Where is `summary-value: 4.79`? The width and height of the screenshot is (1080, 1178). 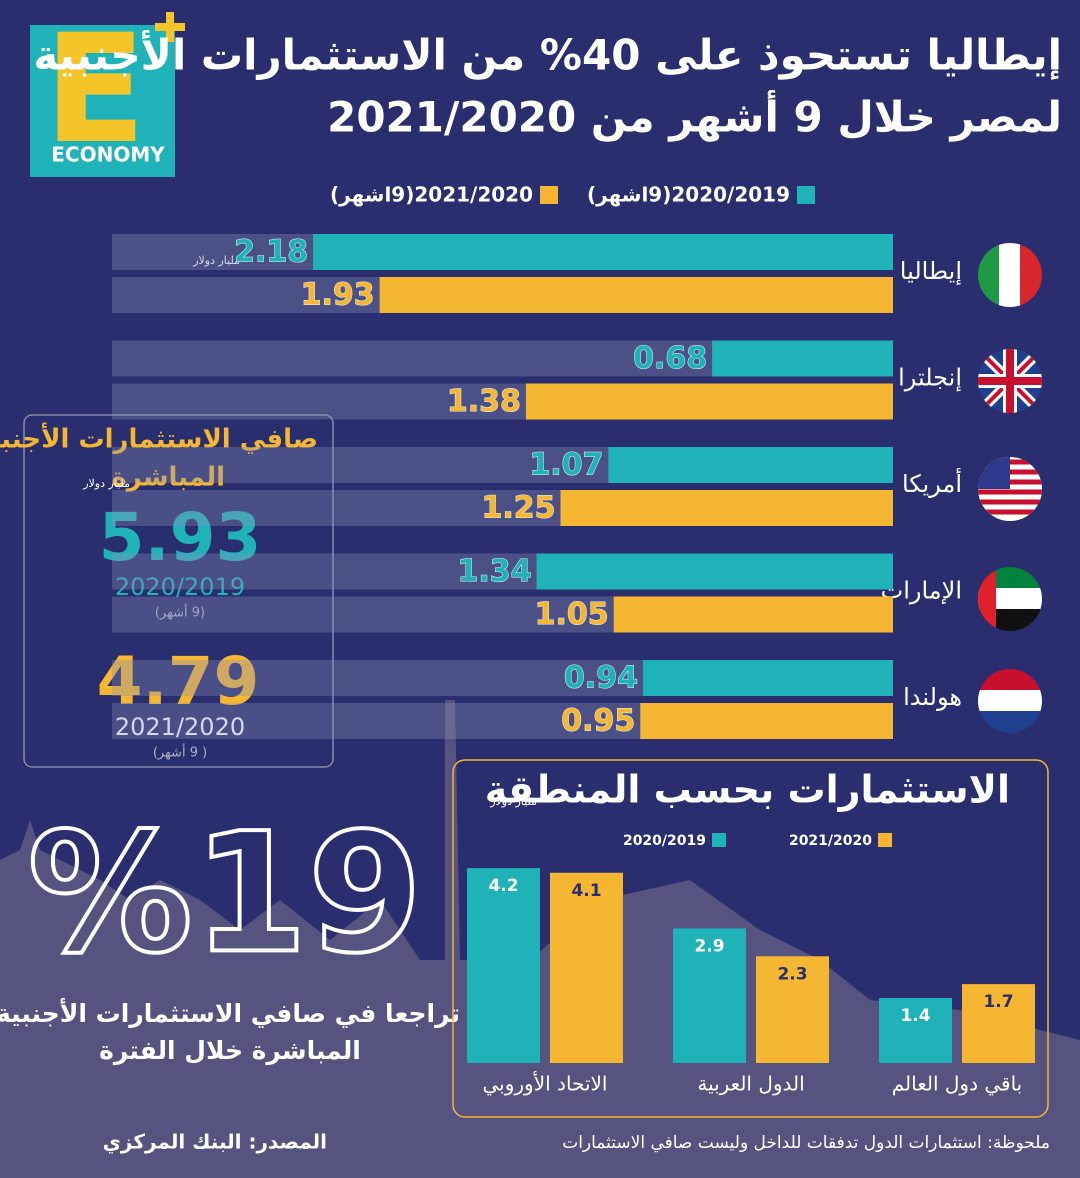
summary-value: 4.79 is located at coordinates (178, 681).